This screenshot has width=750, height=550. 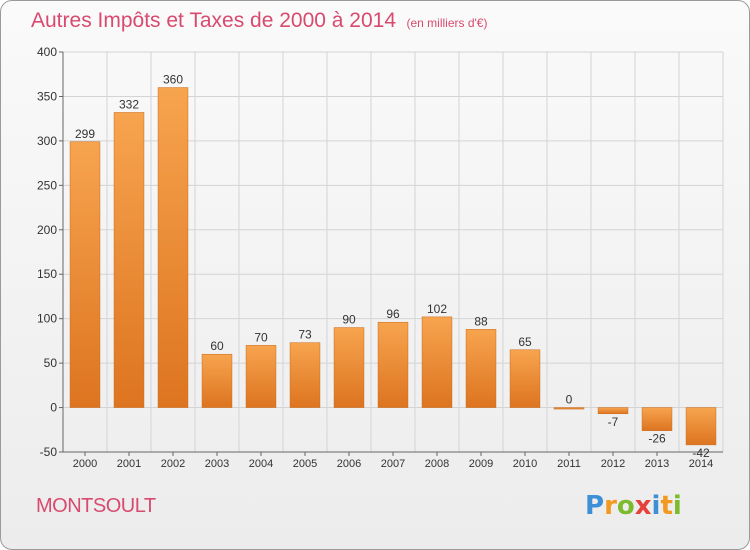 I want to click on value-label: 0, so click(x=569, y=400).